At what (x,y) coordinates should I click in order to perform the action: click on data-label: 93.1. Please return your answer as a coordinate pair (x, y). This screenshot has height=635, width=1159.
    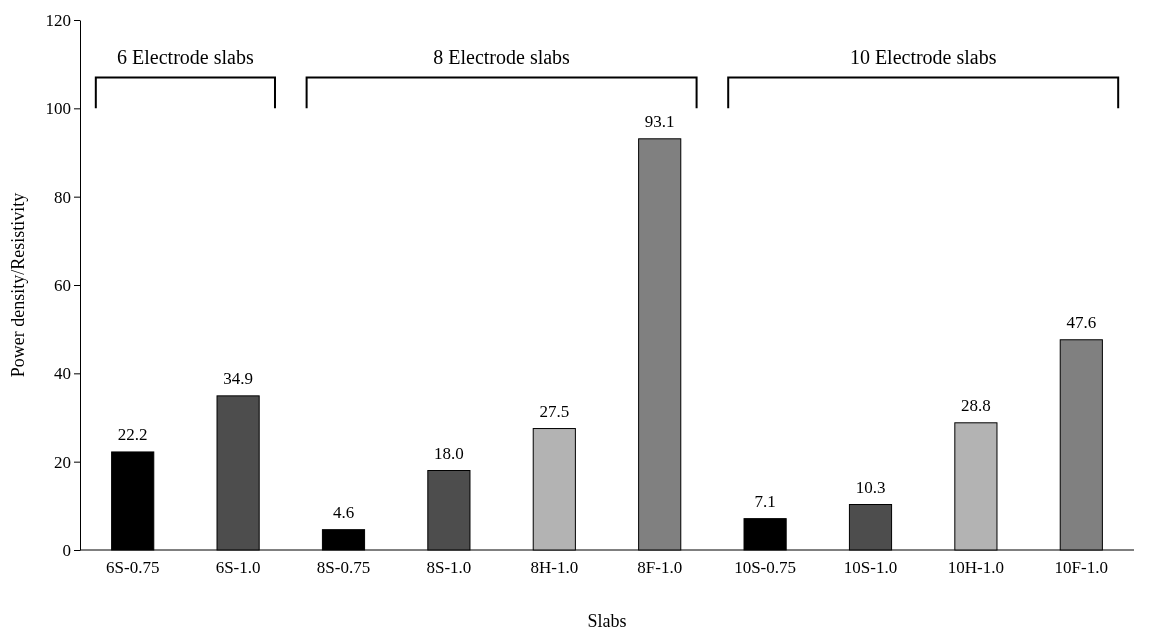
    Looking at the image, I should click on (659, 121).